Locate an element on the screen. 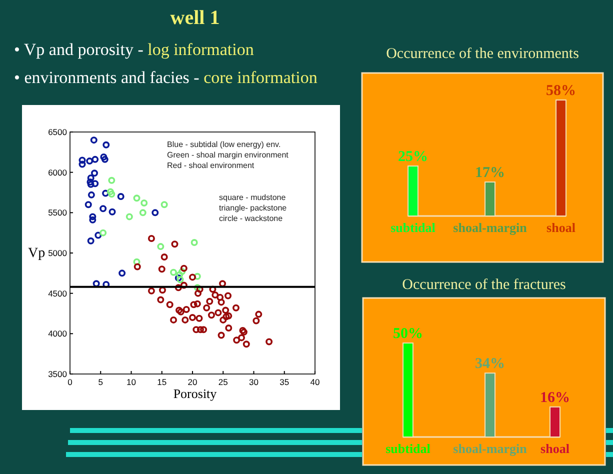 The height and width of the screenshot is (474, 613). y-tick-label: 6500 is located at coordinates (58, 132).